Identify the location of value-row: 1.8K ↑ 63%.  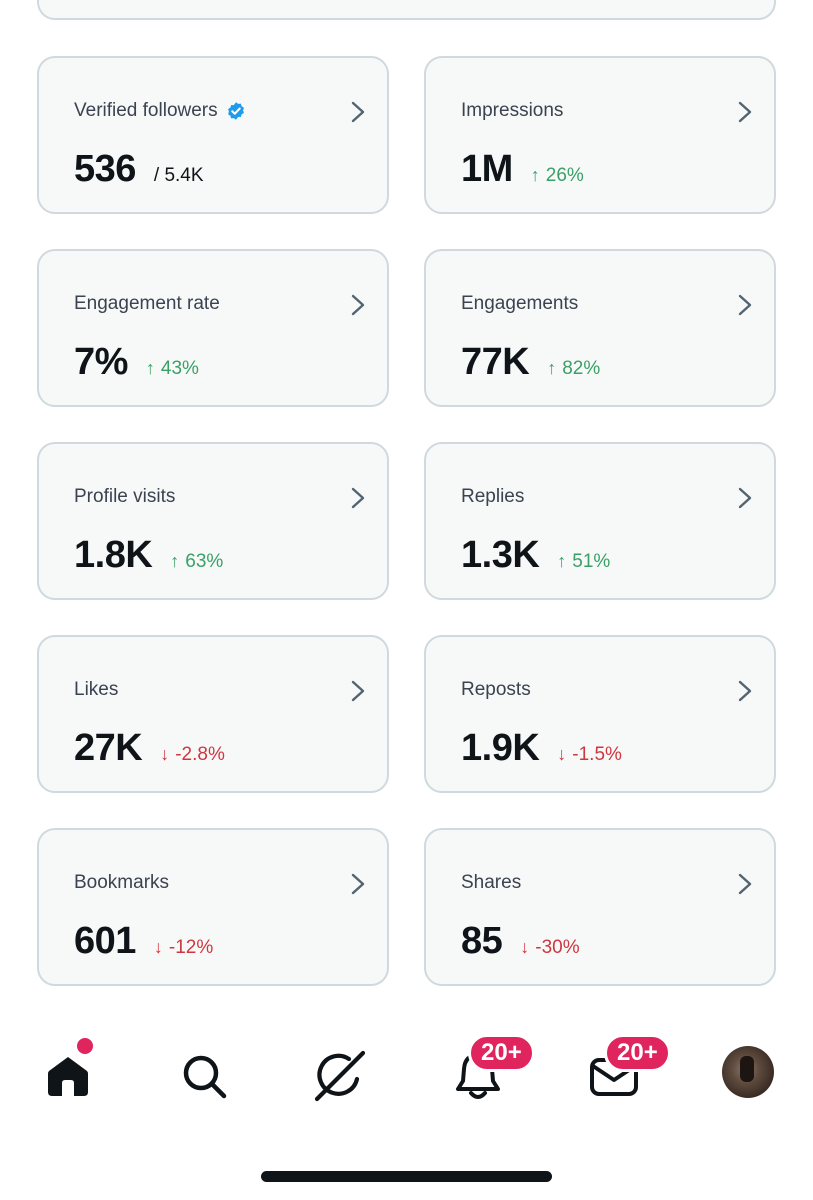
(148, 555).